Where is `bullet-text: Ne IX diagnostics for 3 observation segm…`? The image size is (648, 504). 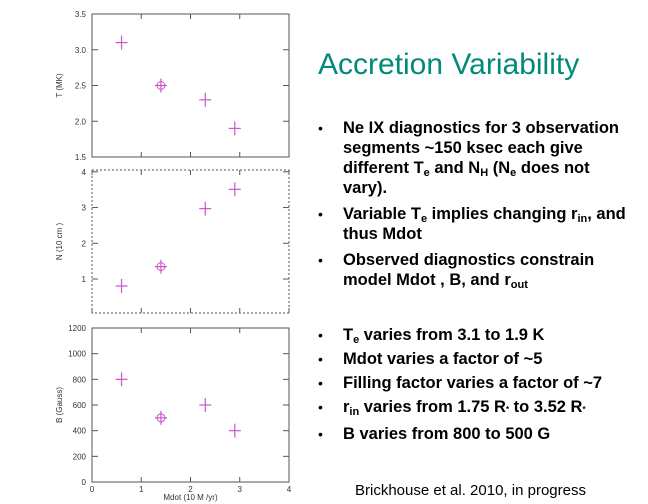 bullet-text: Ne IX diagnostics for 3 observation segm… is located at coordinates (481, 148).